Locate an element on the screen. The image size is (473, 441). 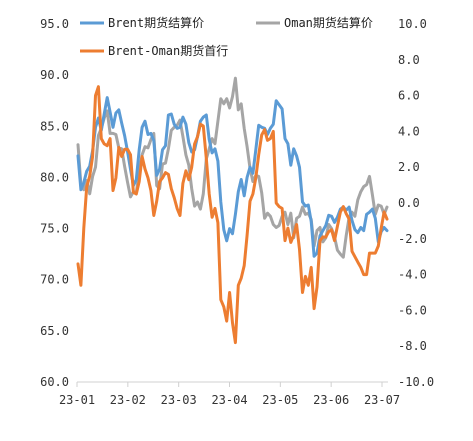
legend: Brent期货结算价 Oman期货结算价 Brent-Oman期货首行 is located at coordinates (226, 36).